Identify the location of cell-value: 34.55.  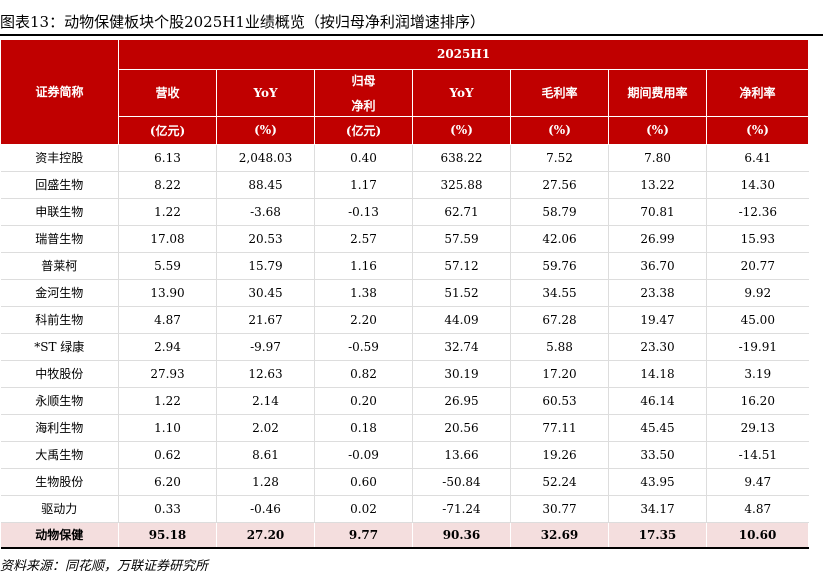
(559, 293).